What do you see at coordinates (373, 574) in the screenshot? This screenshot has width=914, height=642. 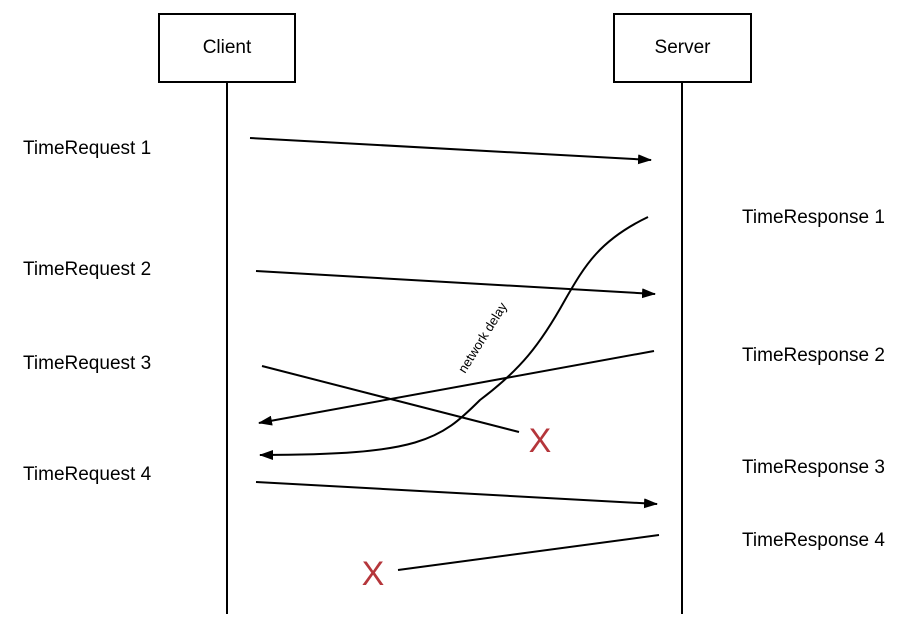 I see `lost-marker-response-4: X` at bounding box center [373, 574].